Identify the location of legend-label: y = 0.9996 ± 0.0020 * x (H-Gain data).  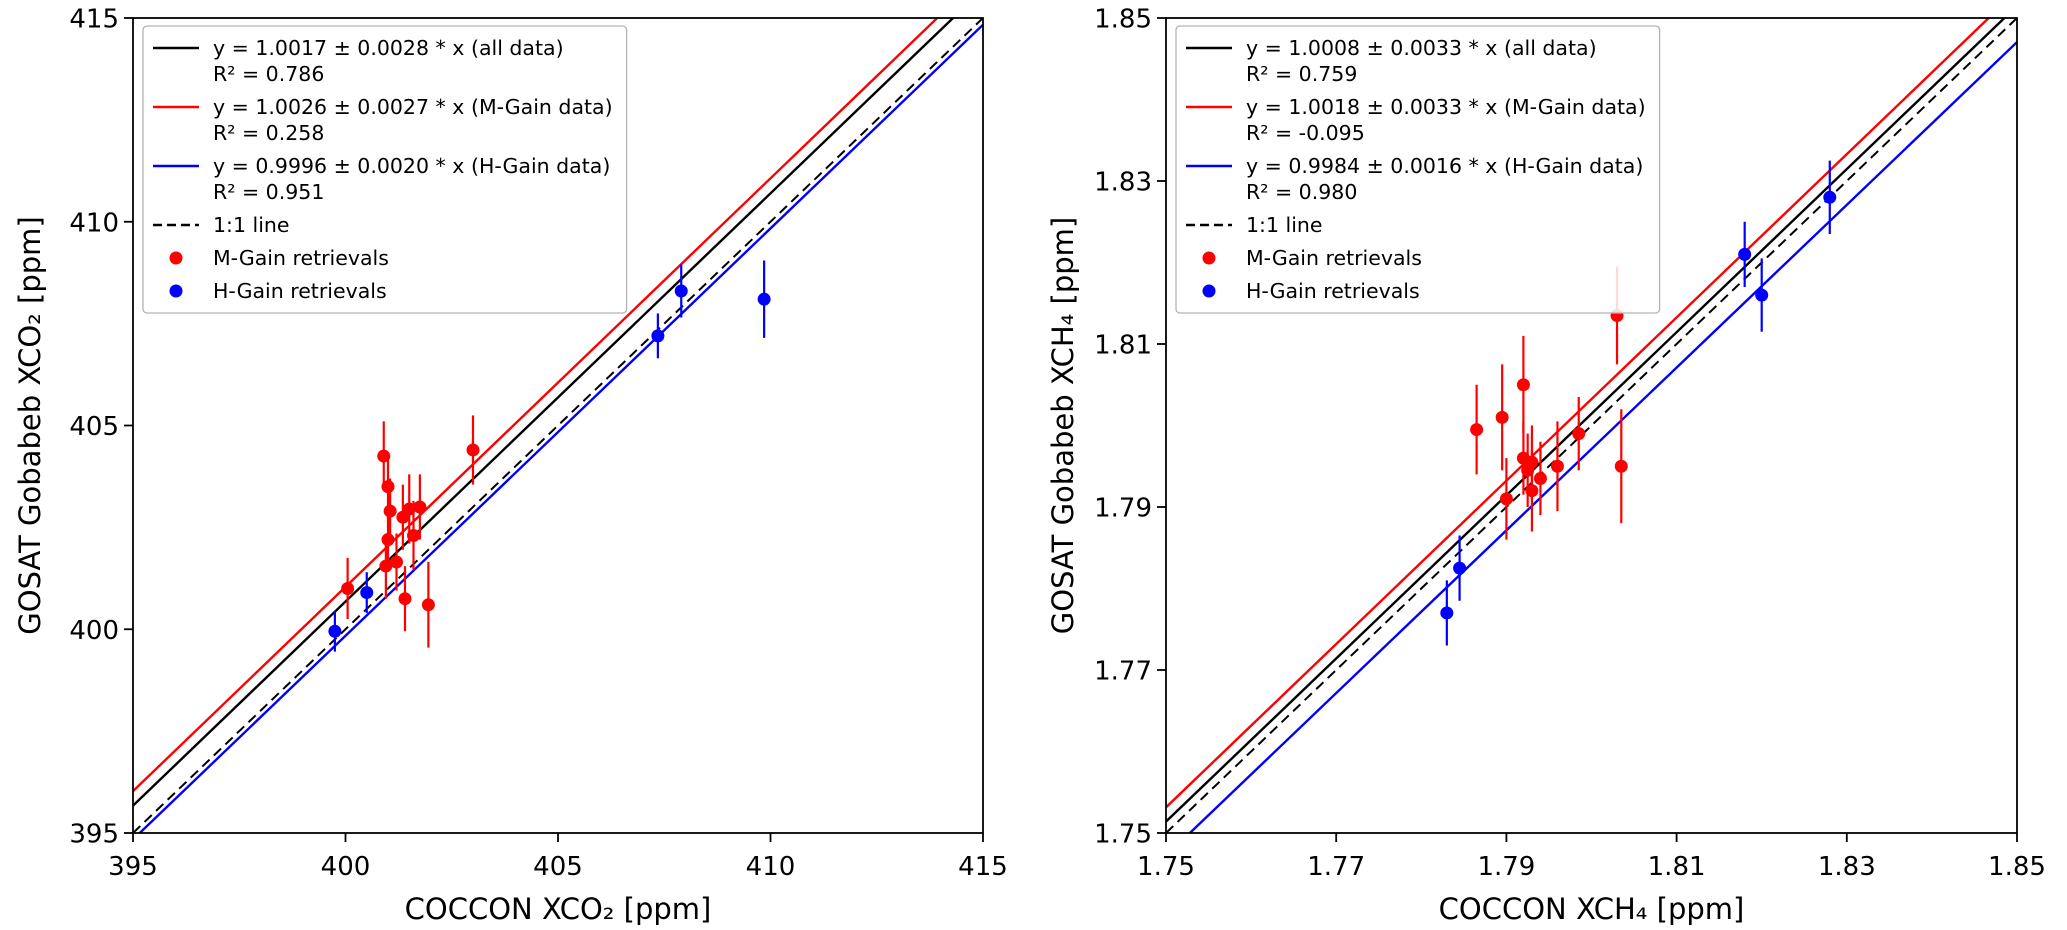
(411, 166).